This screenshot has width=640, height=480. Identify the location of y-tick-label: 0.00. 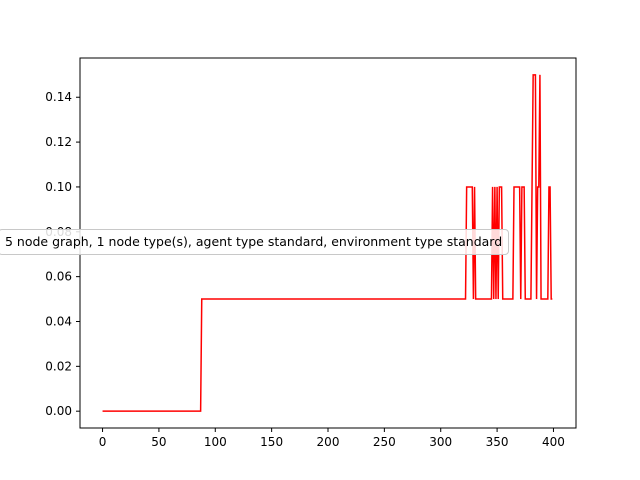
(58, 411).